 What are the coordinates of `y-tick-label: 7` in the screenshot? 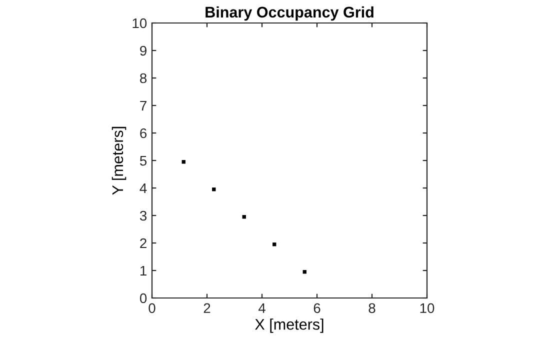 It's located at (143, 105).